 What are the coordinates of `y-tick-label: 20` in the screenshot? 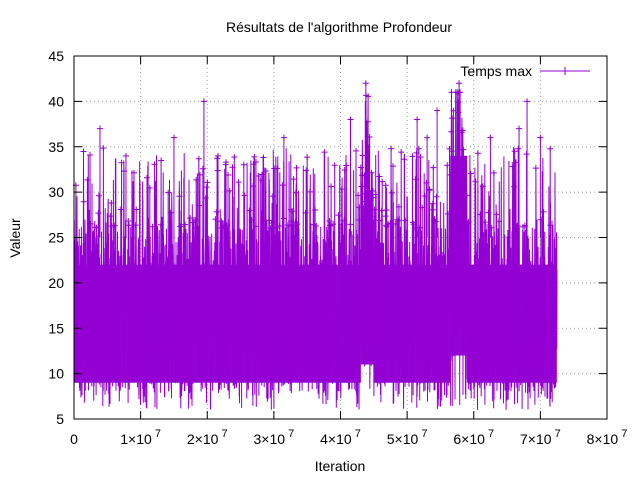 It's located at (56, 283).